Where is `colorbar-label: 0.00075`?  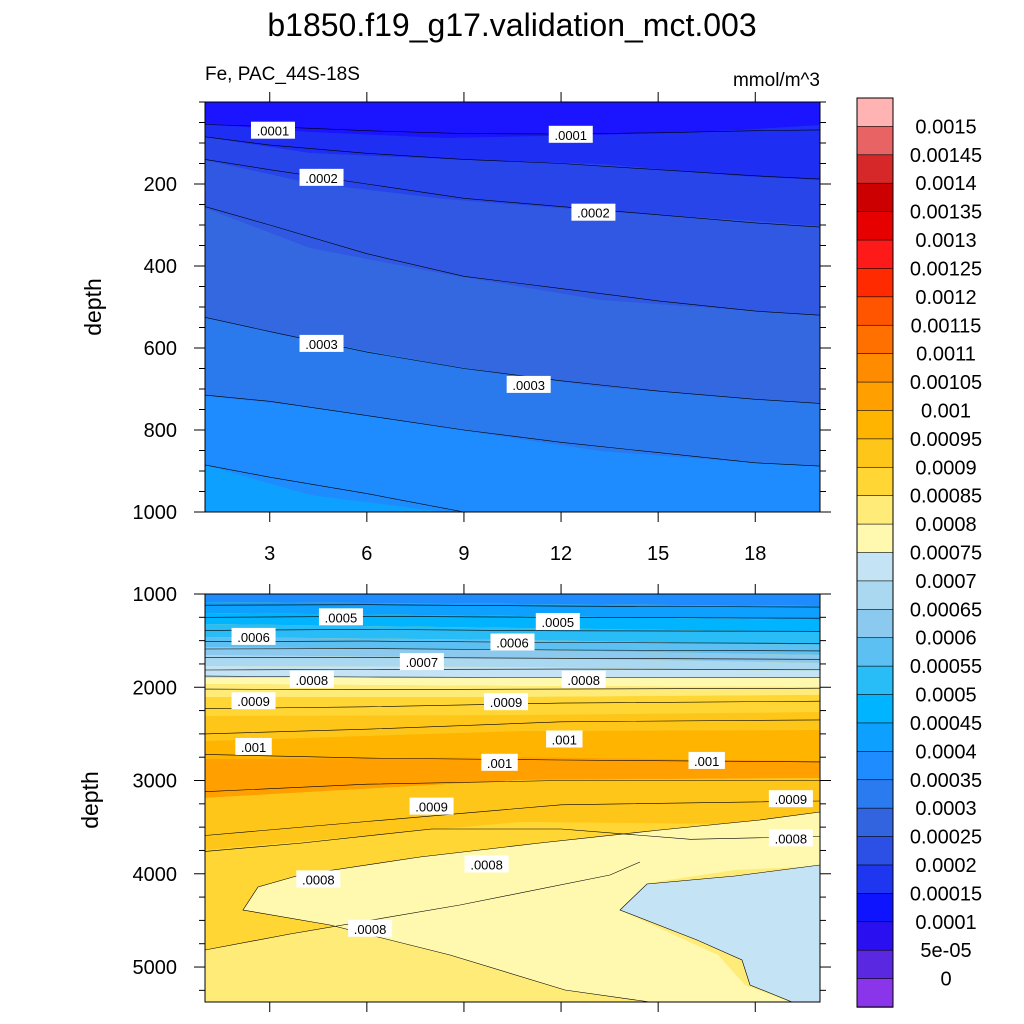
colorbar-label: 0.00075 is located at coordinates (946, 554).